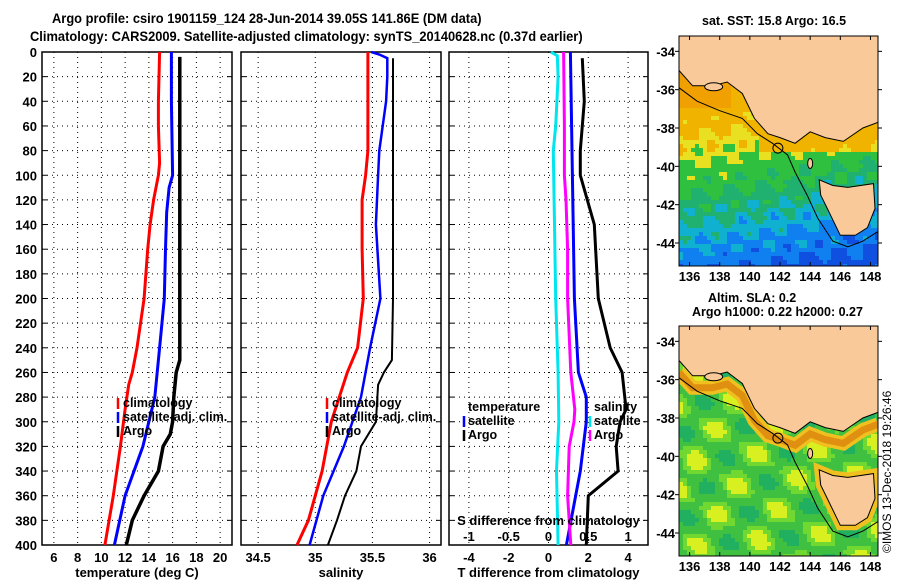 Image resolution: width=900 pixels, height=580 pixels. I want to click on map-x-tick-label: 144, so click(810, 276).